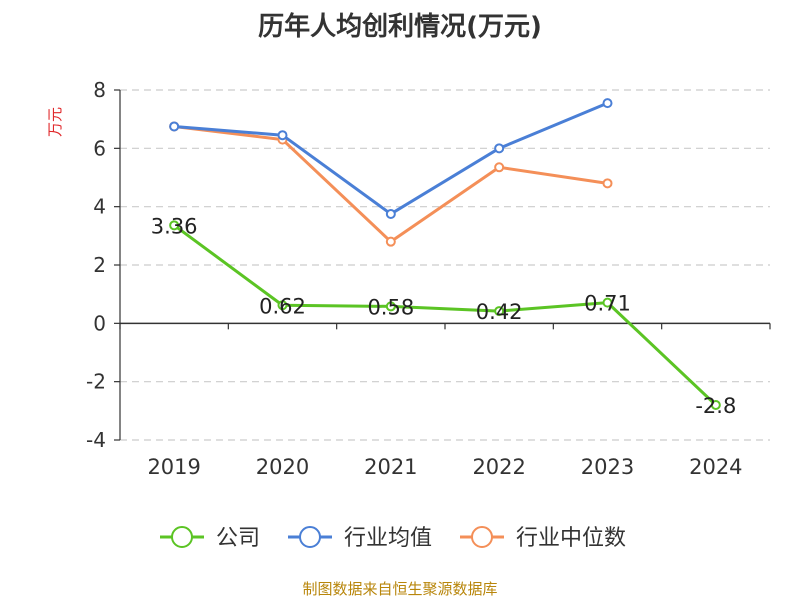 The height and width of the screenshot is (600, 800). I want to click on legend-item-2: 行业中位数, so click(543, 538).